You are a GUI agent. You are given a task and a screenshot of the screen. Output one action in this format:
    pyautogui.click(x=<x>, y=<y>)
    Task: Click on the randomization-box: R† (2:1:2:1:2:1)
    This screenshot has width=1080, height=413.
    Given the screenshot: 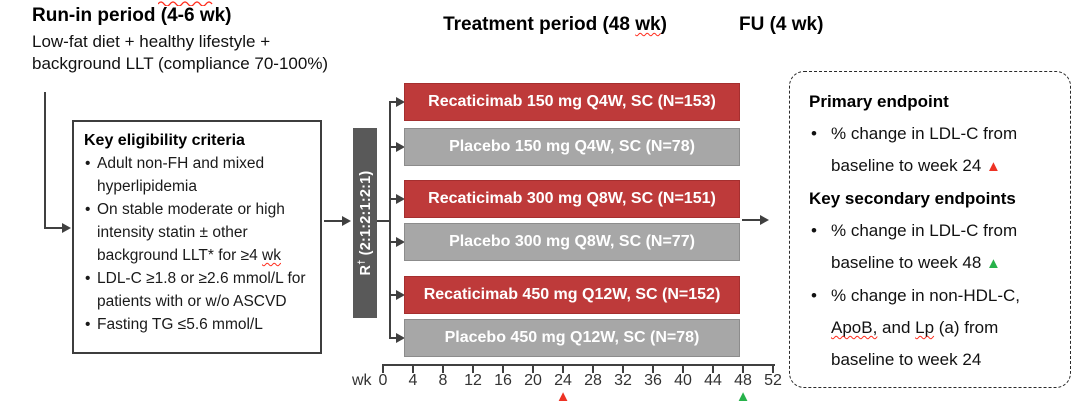 What is the action you would take?
    pyautogui.click(x=365, y=223)
    